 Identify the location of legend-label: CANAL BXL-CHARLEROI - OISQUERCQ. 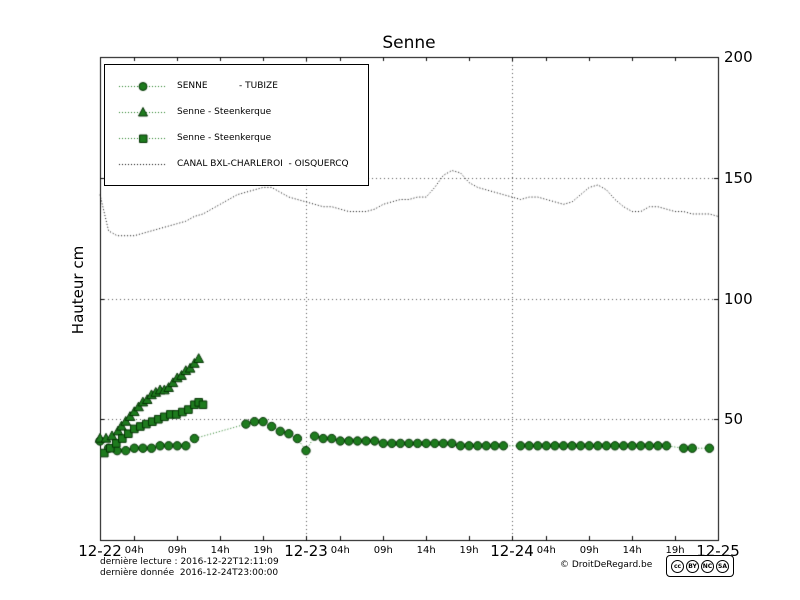
(263, 164).